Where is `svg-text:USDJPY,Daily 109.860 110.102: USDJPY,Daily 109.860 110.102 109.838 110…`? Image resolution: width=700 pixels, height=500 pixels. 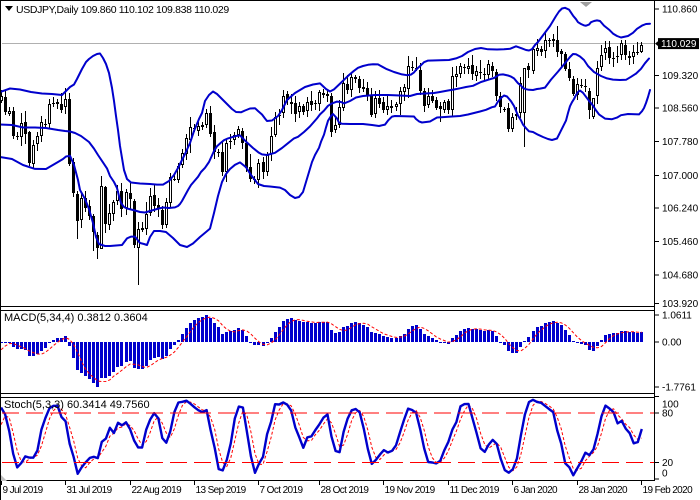 svg-text:USDJPY,Daily 109.860 110.102: USDJPY,Daily 109.860 110.102 109.838 110… is located at coordinates (122, 10).